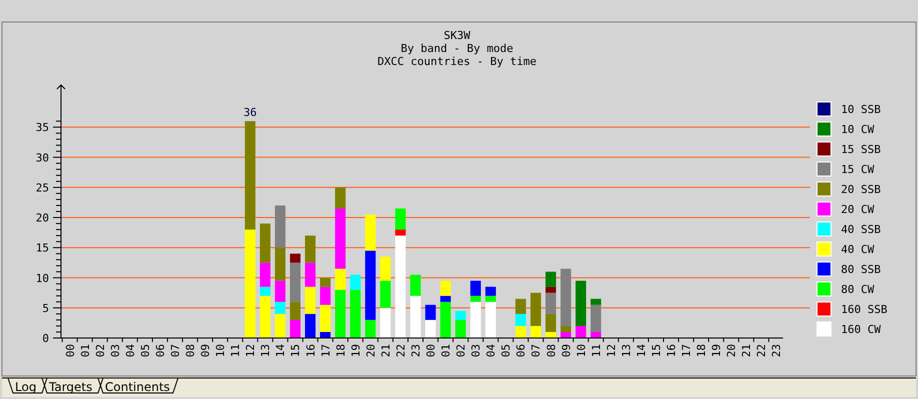  I want to click on total-label: 36, so click(250, 113).